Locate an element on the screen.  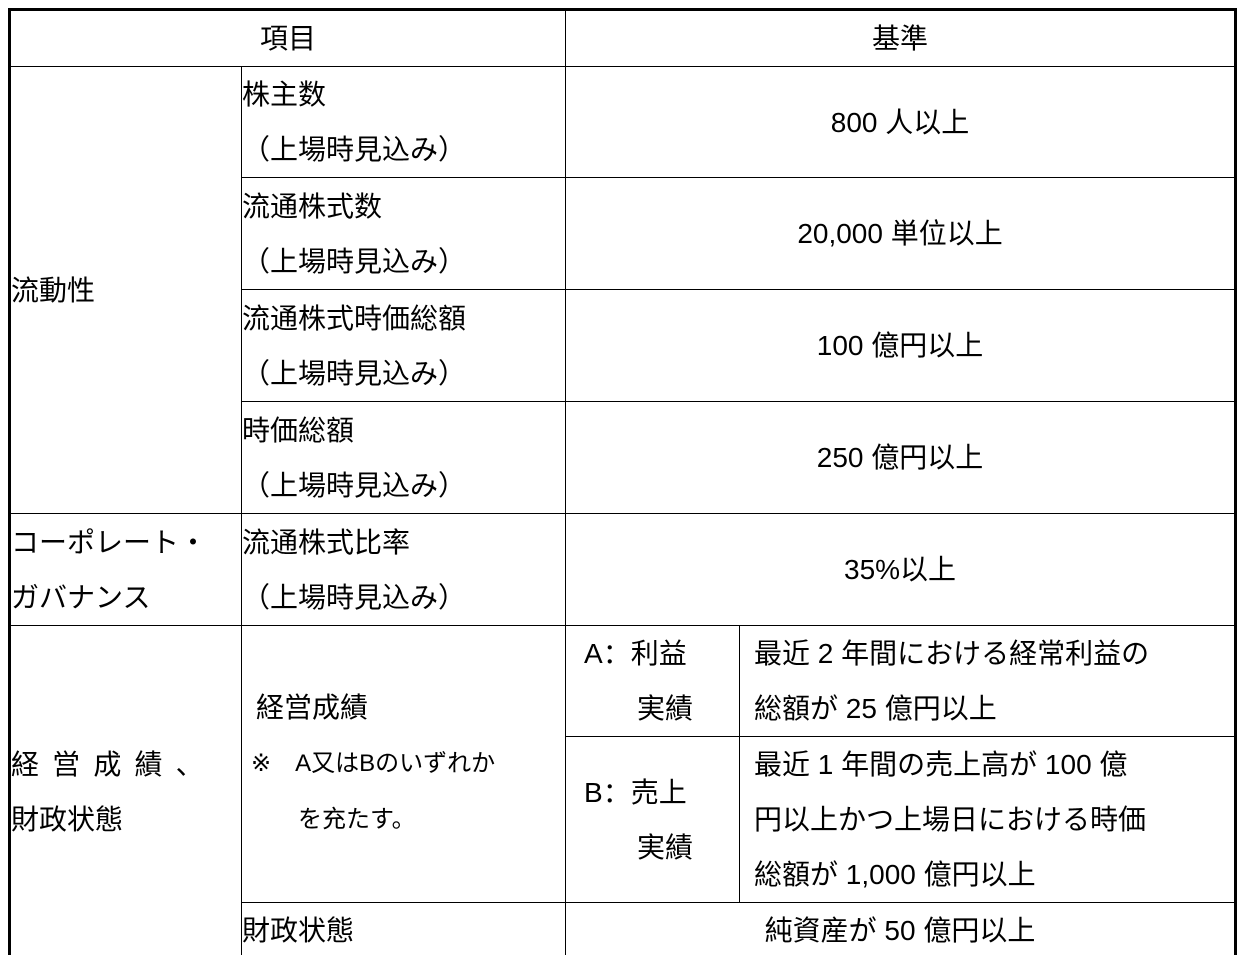
item-tradable-ratio: 流通株式比率 （上場時見込み） is located at coordinates (403, 569).